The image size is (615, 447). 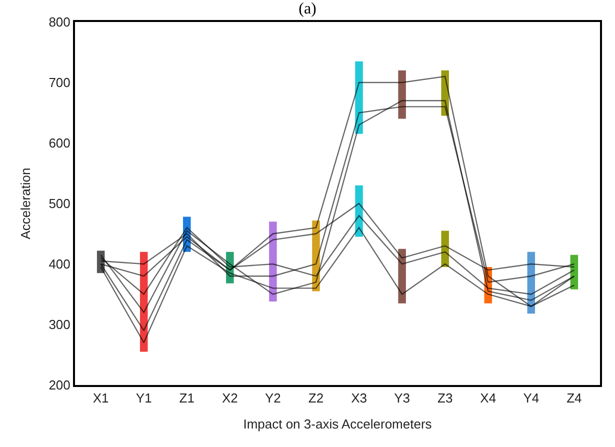 I want to click on x-tick-label: Y1, so click(x=144, y=398).